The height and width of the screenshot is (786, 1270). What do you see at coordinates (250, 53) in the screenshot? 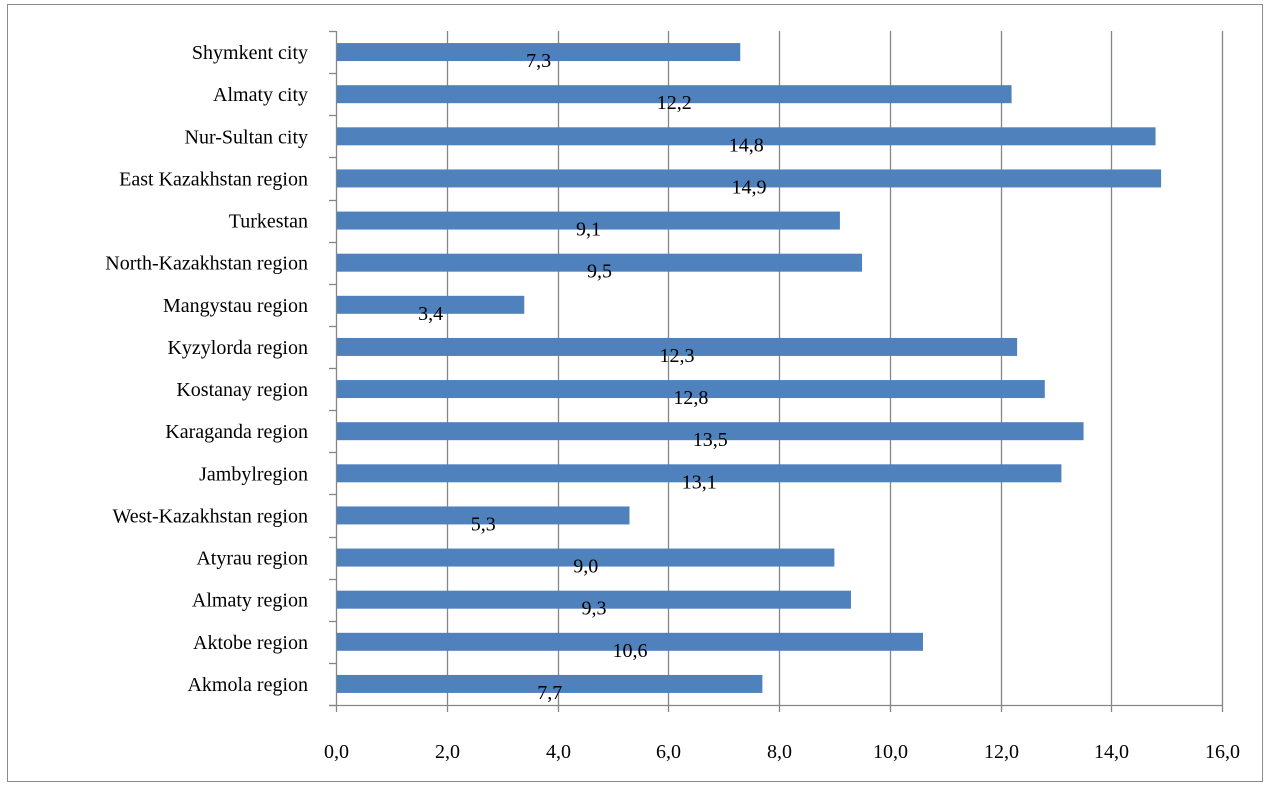
I see `category-label: Shymkent city` at bounding box center [250, 53].